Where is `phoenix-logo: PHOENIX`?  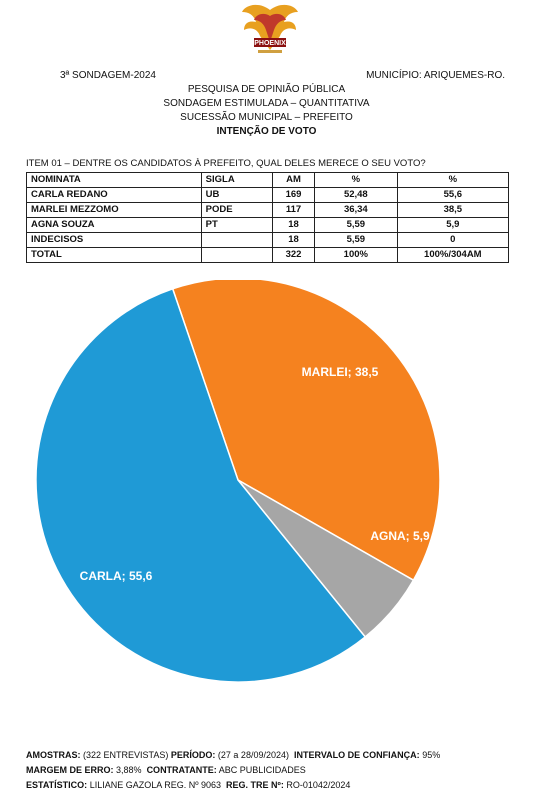 phoenix-logo: PHOENIX is located at coordinates (270, 28).